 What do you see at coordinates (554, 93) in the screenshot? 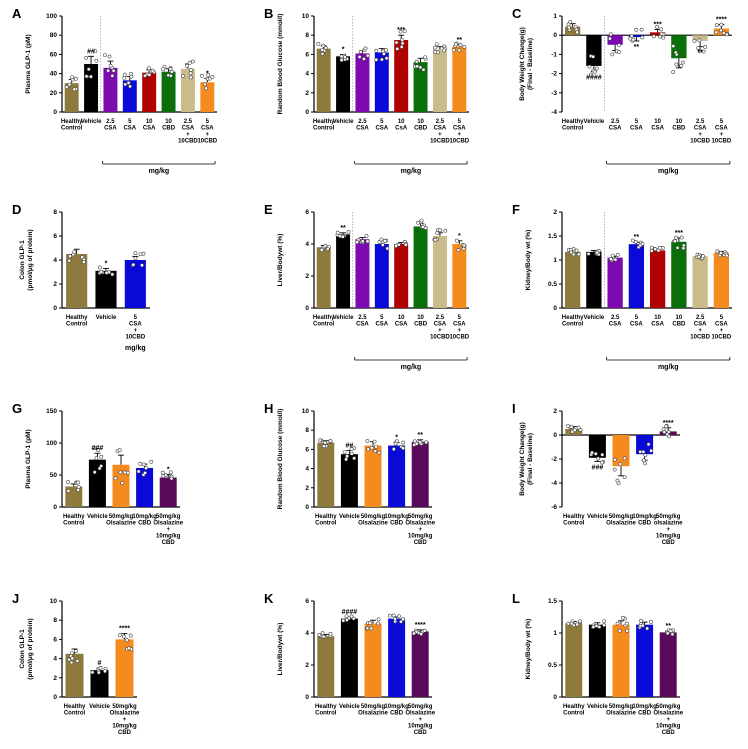
I see `y-tick-label: -3` at bounding box center [554, 93].